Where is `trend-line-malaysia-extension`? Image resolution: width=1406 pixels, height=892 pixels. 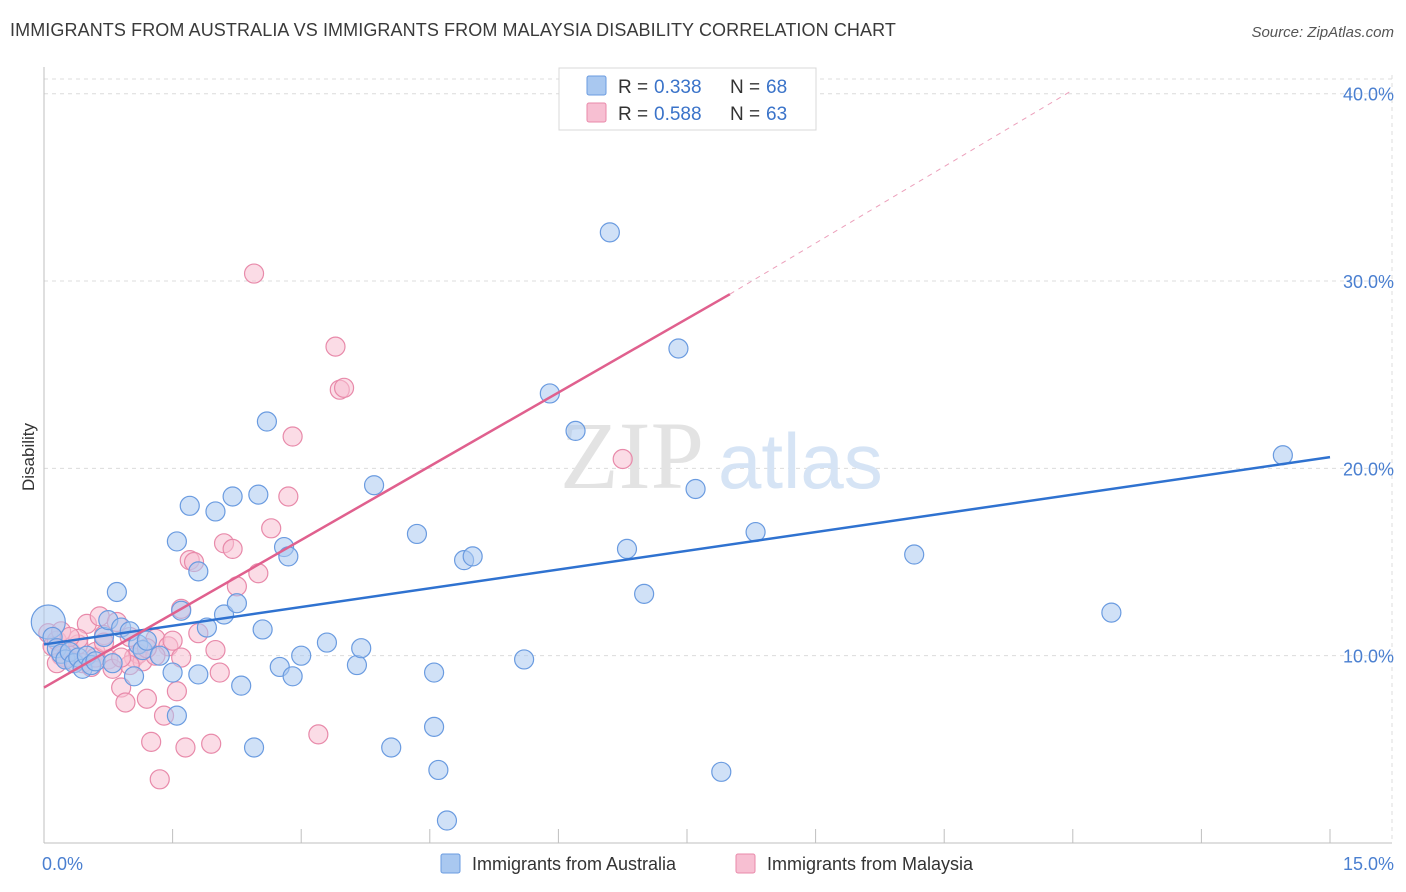
trend-line-malaysia-extension is located at coordinates (901, 192).